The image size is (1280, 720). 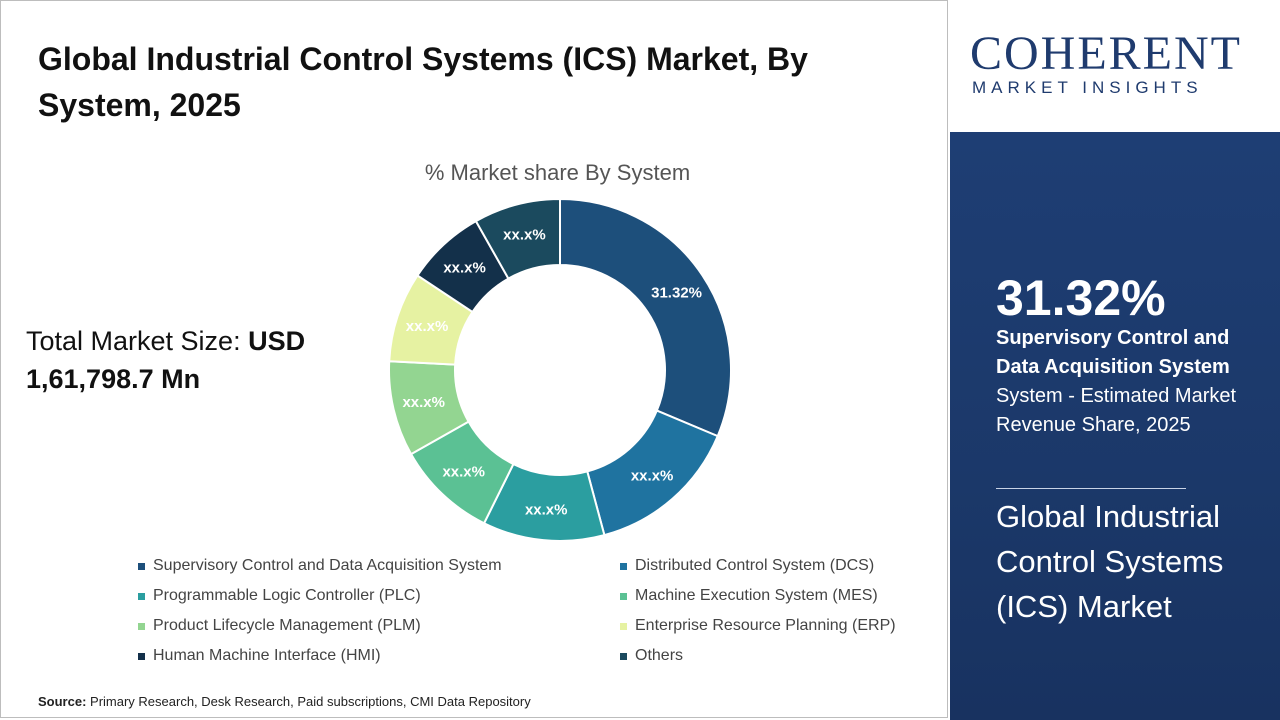 What do you see at coordinates (1087, 87) in the screenshot?
I see `logo-tagline: MARKET INSIGHTS` at bounding box center [1087, 87].